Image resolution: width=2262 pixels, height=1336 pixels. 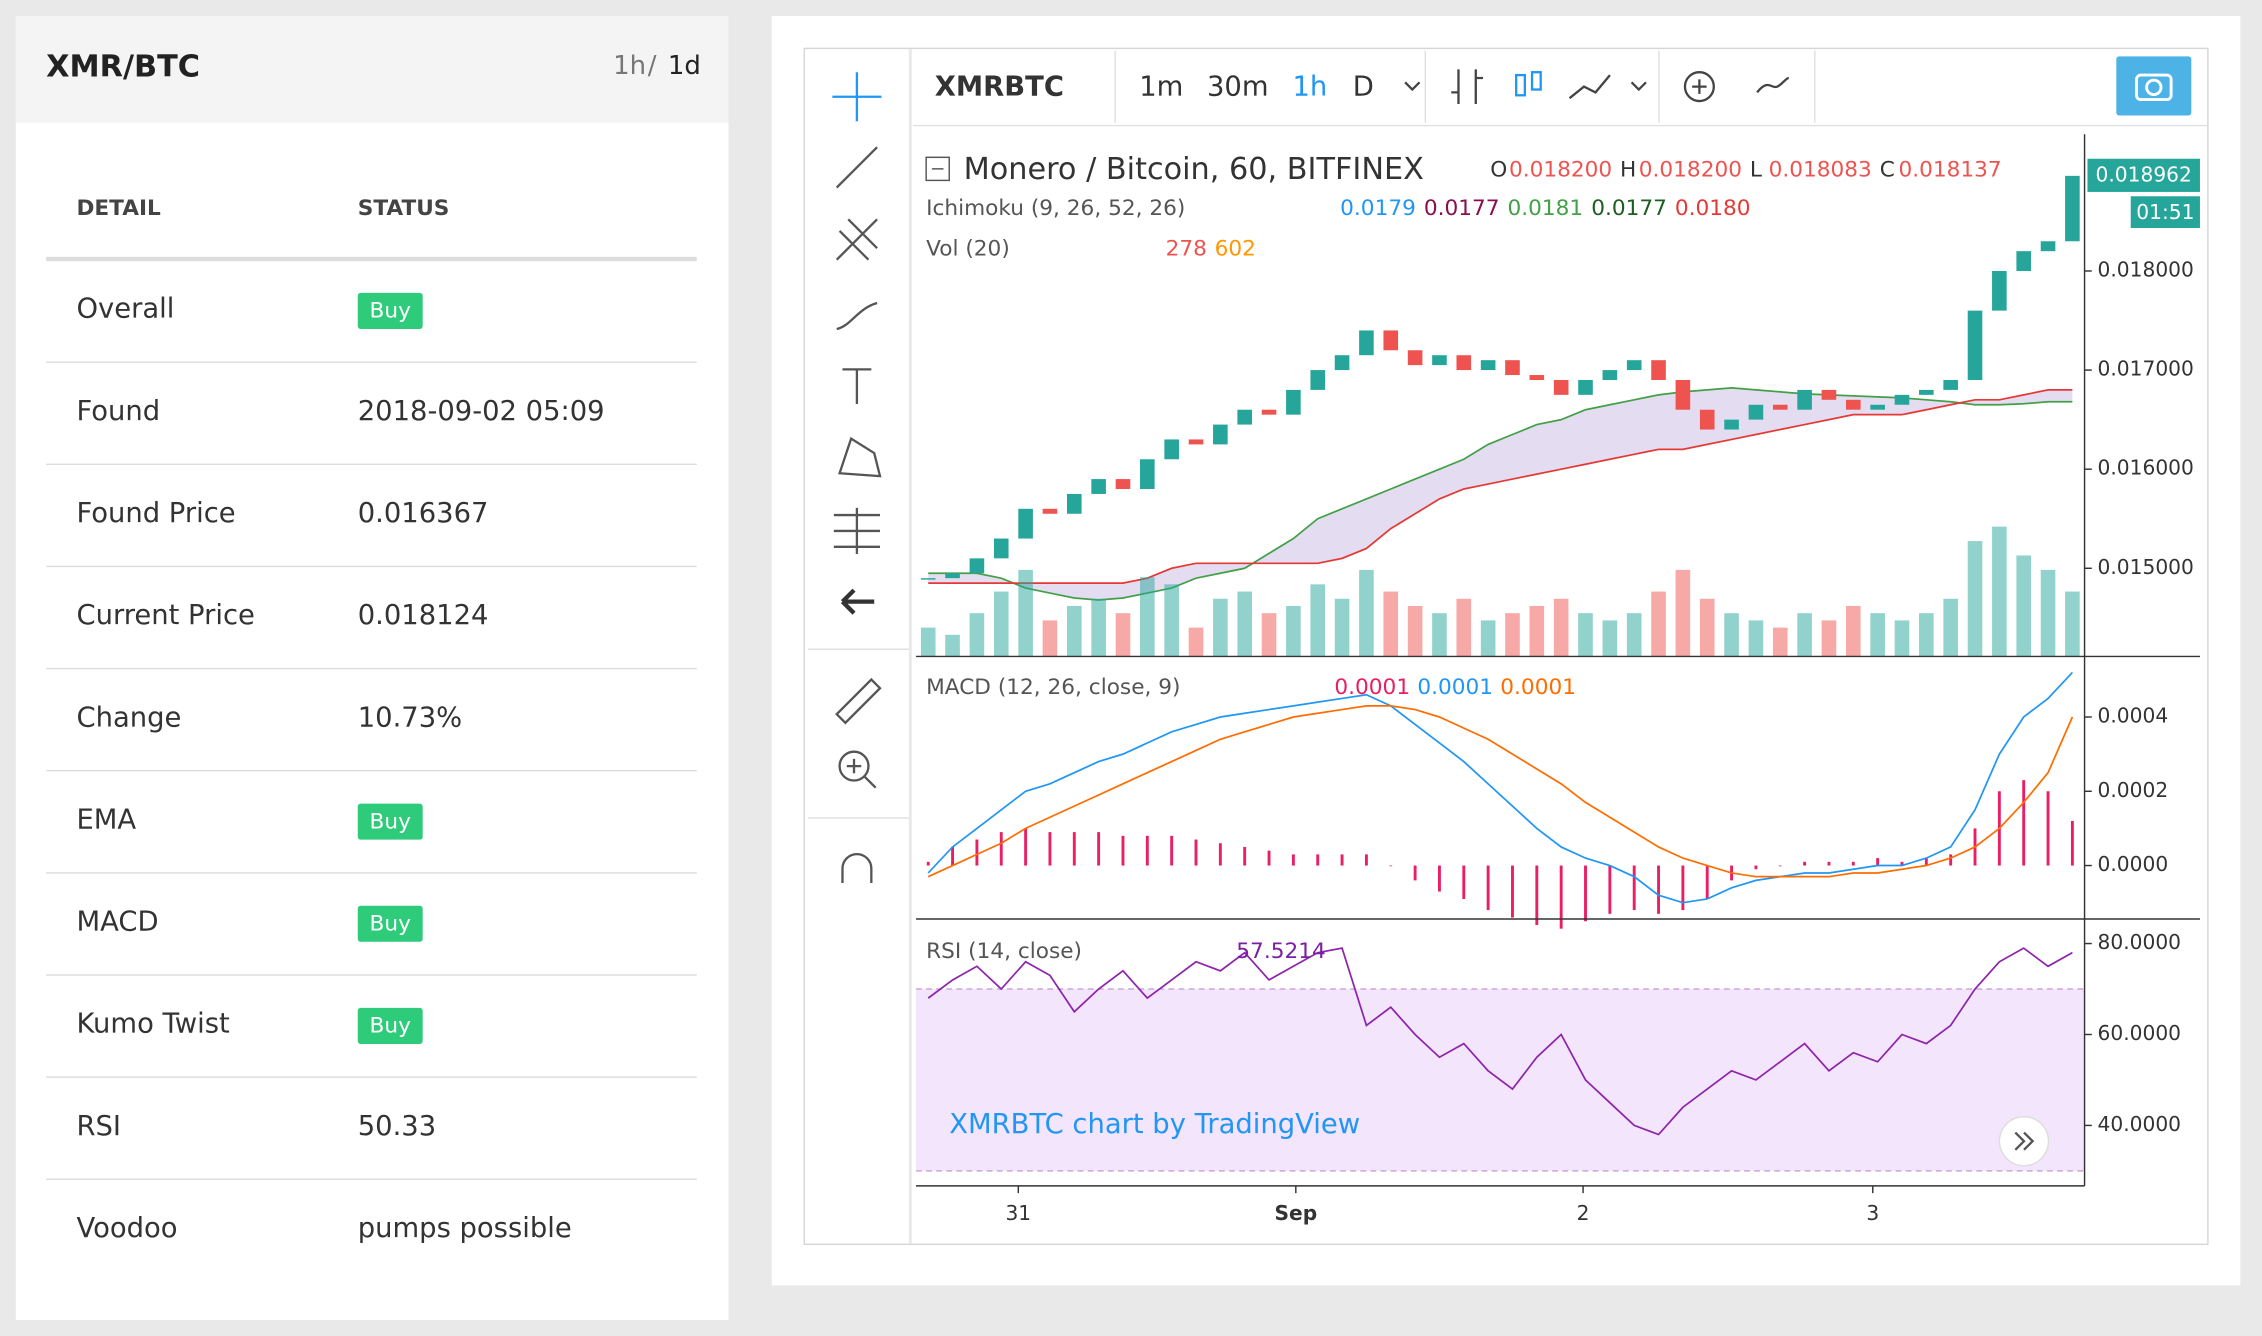 What do you see at coordinates (1161, 87) in the screenshot?
I see `interval: 1m` at bounding box center [1161, 87].